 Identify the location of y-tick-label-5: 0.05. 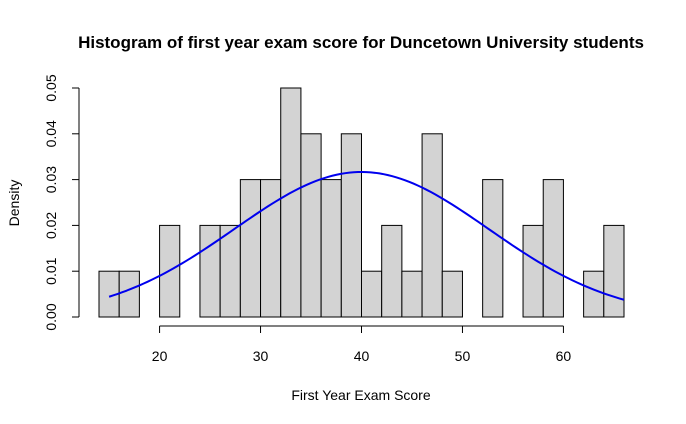
(51, 87).